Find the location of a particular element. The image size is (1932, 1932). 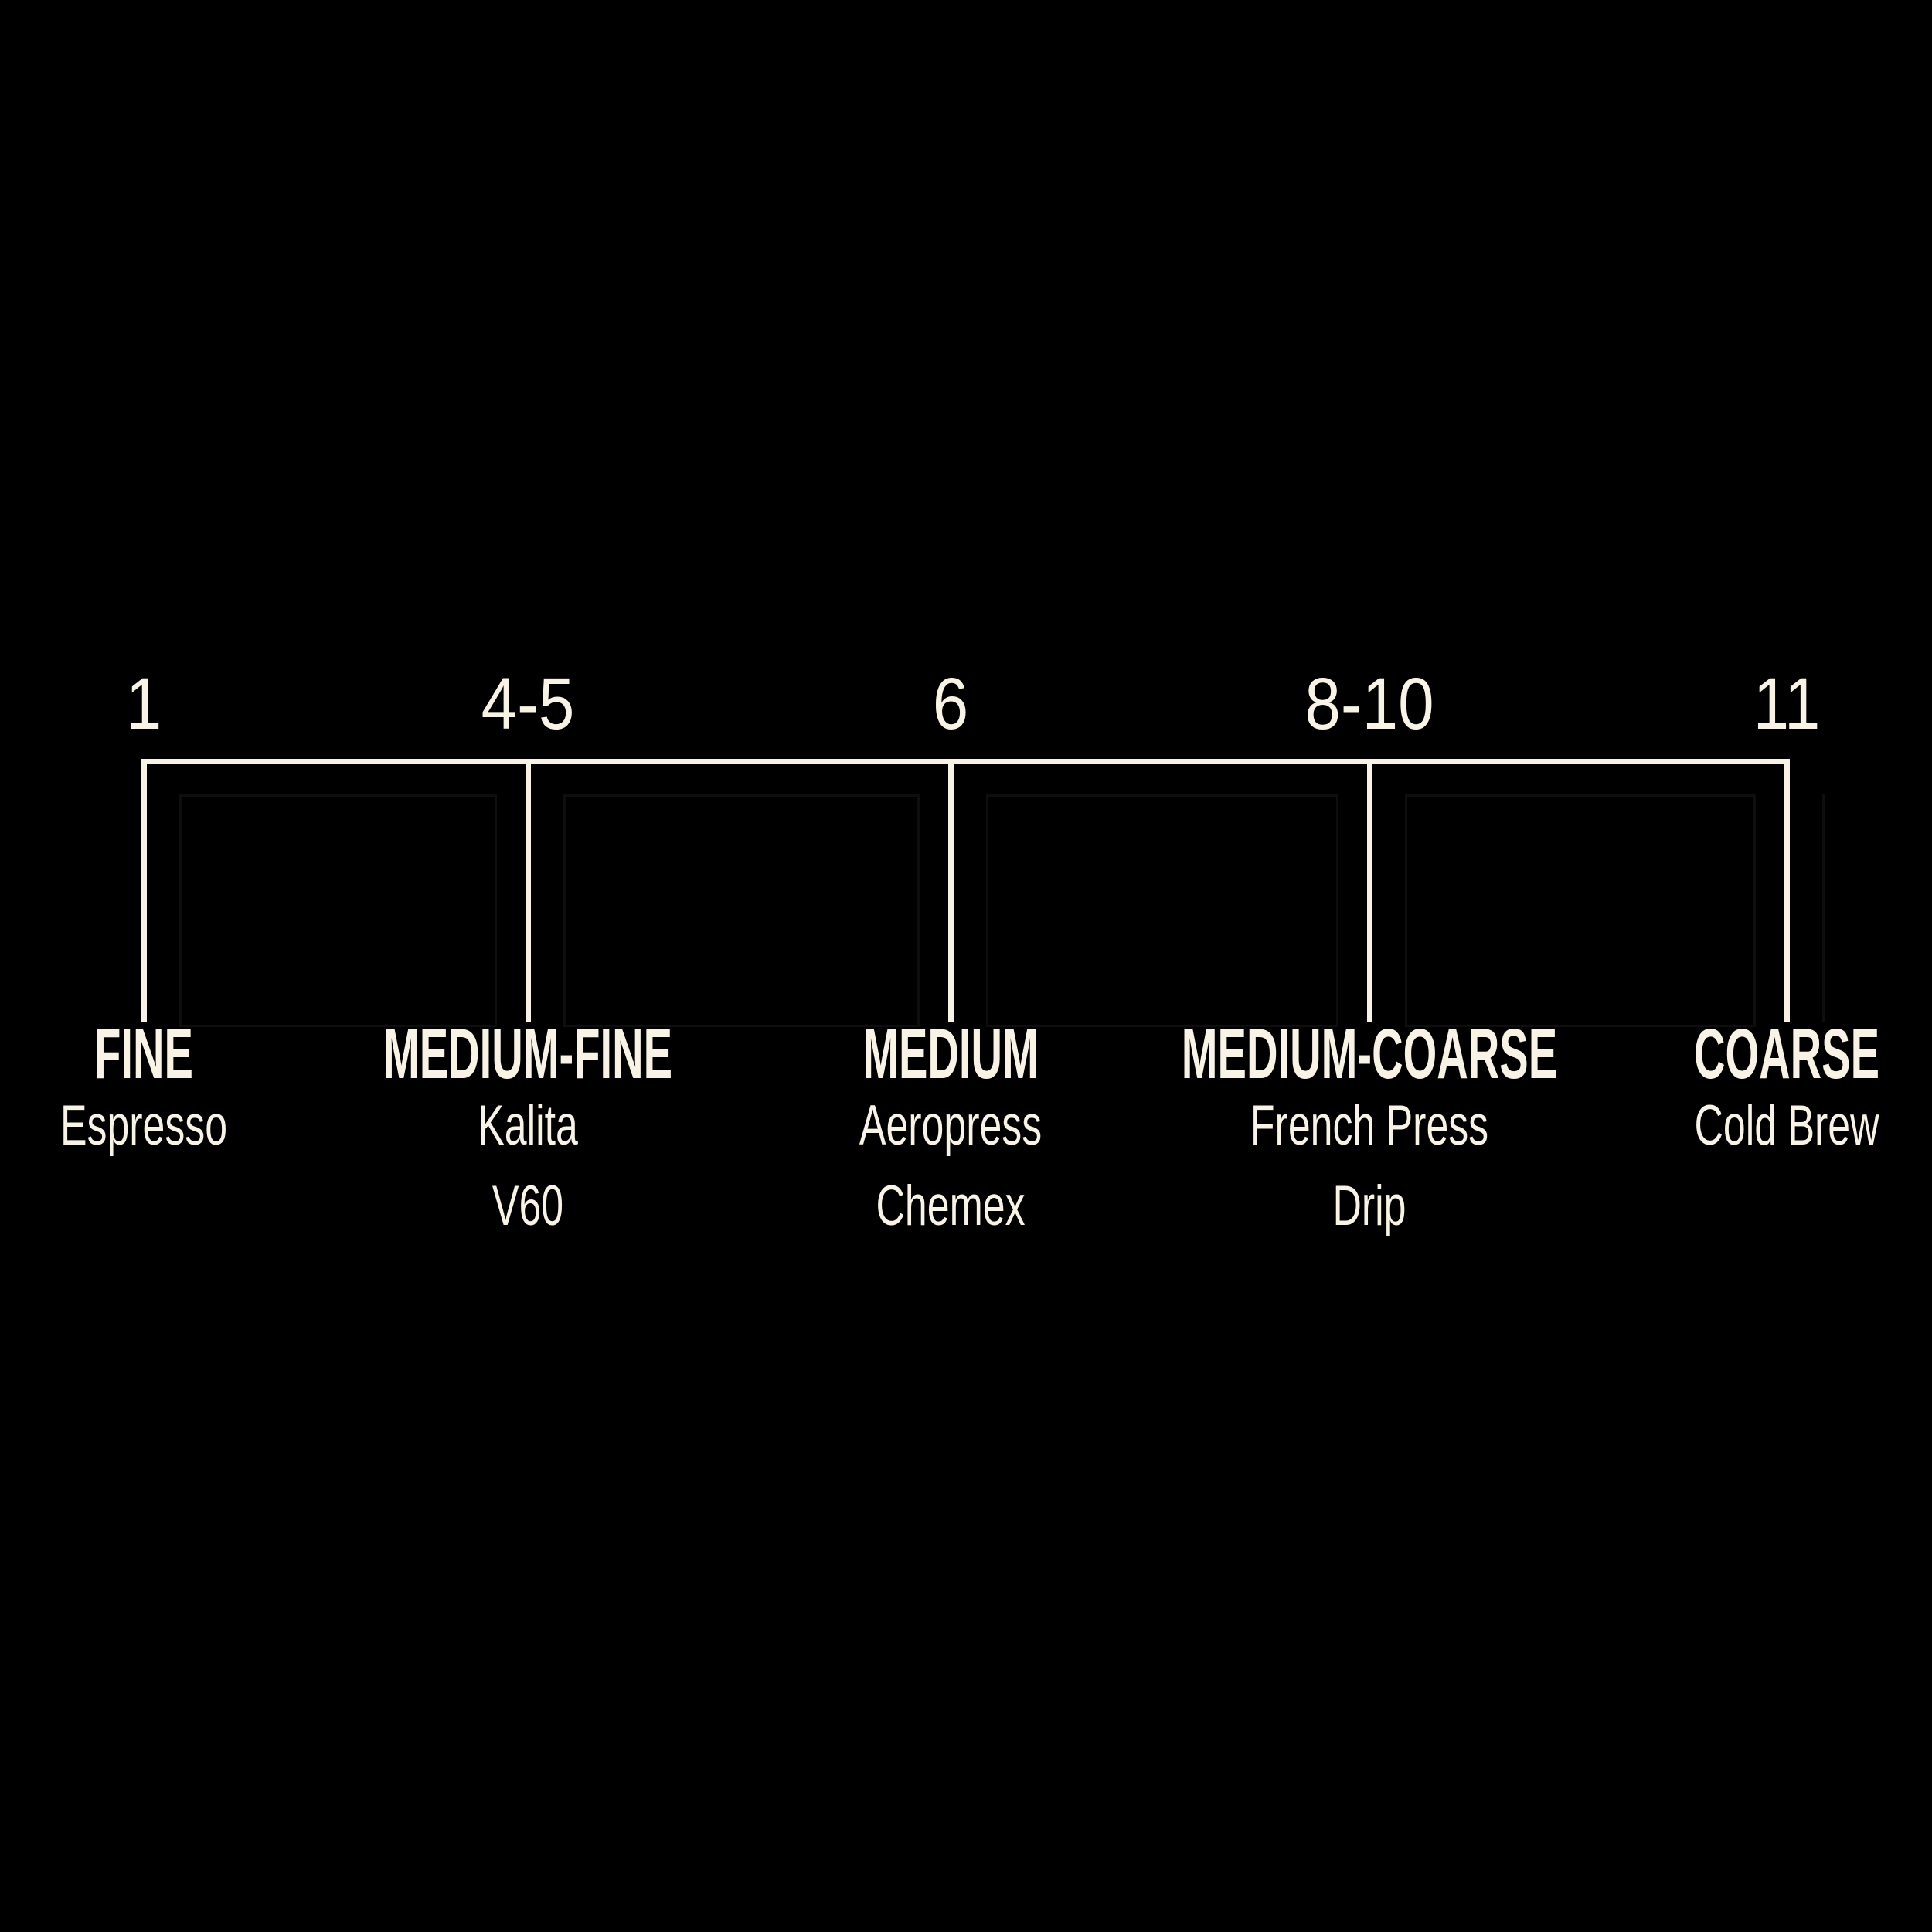

method-label: Kalita is located at coordinates (528, 1126).